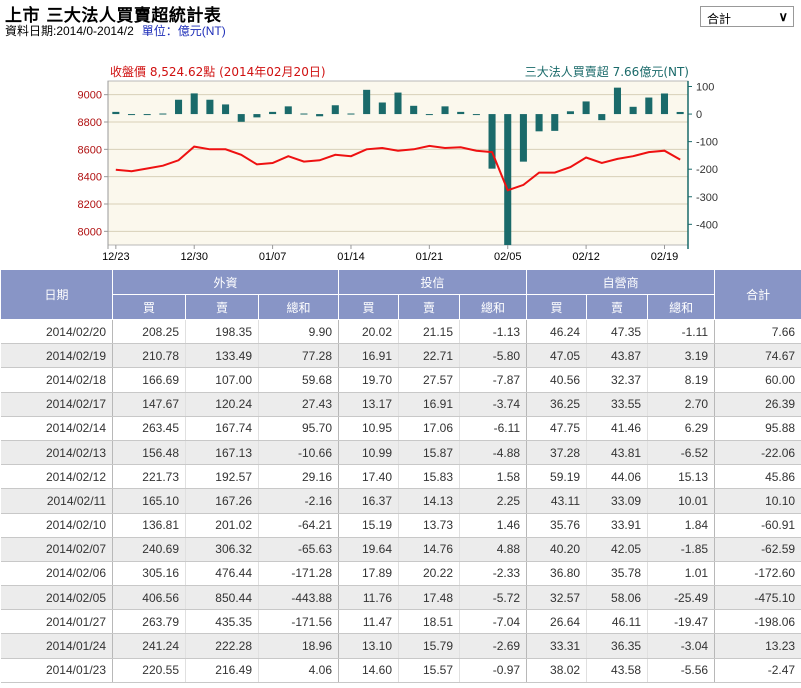 This screenshot has height=688, width=801. What do you see at coordinates (93, 165) in the screenshot?
I see `left-axis: 9000 8800 8600 8400 8200 8000` at bounding box center [93, 165].